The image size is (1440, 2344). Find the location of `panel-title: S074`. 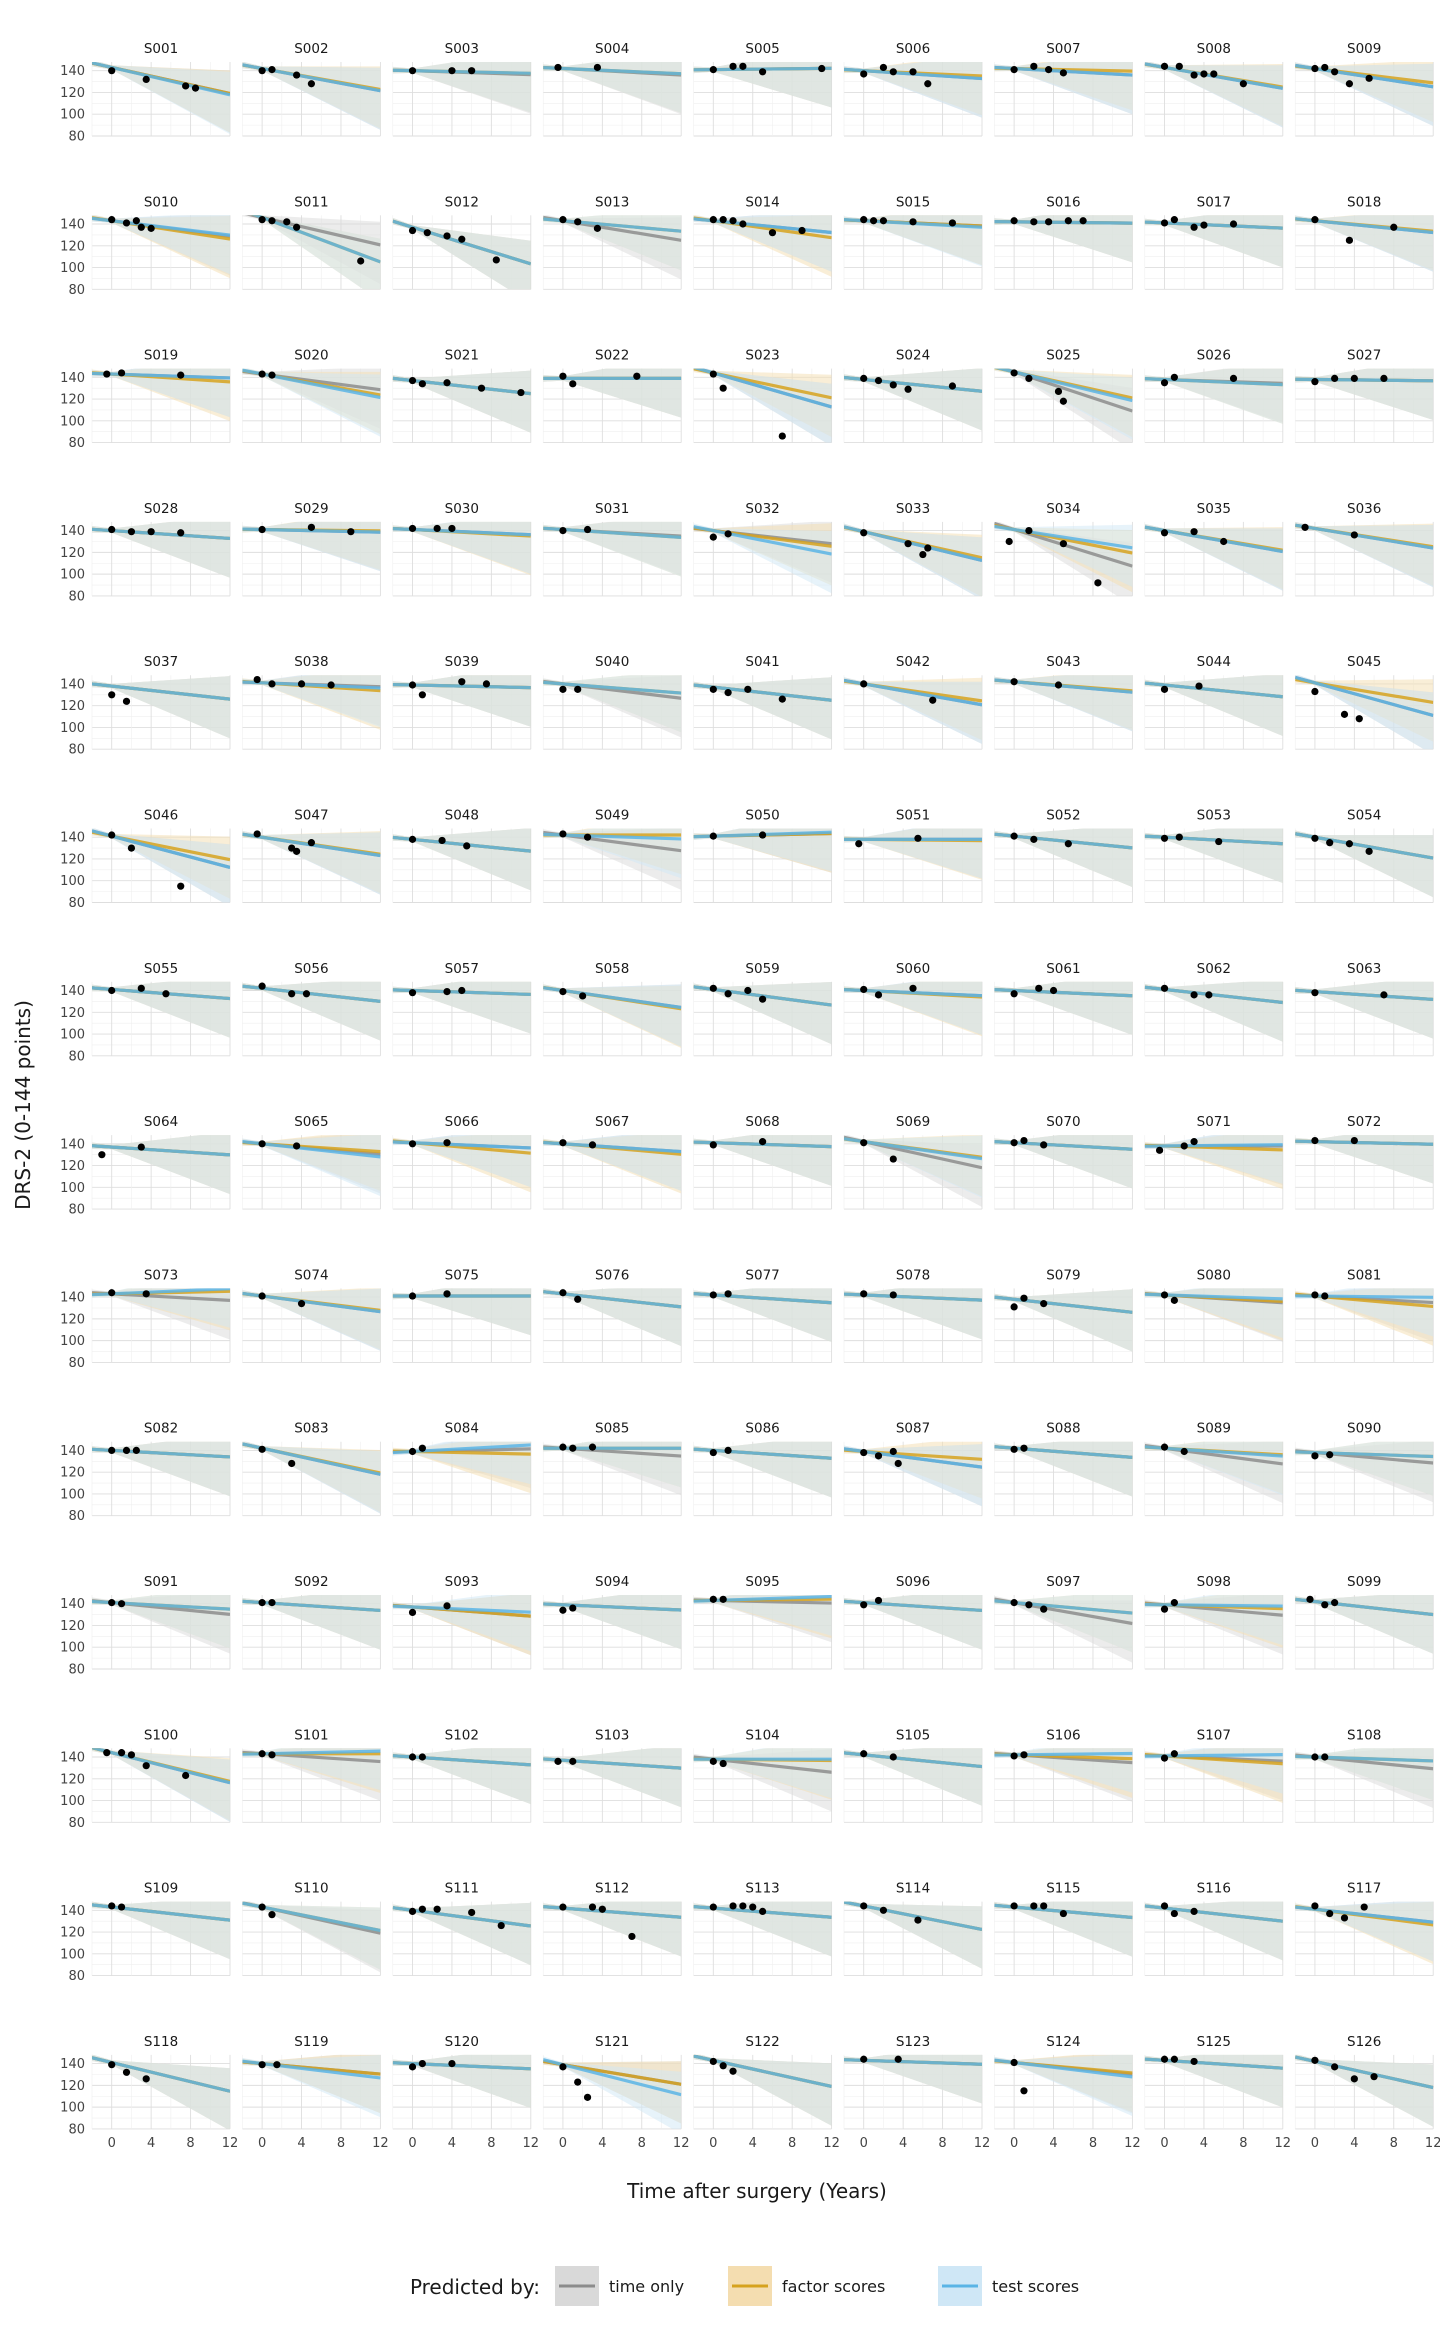

panel-title: S074 is located at coordinates (311, 1275).